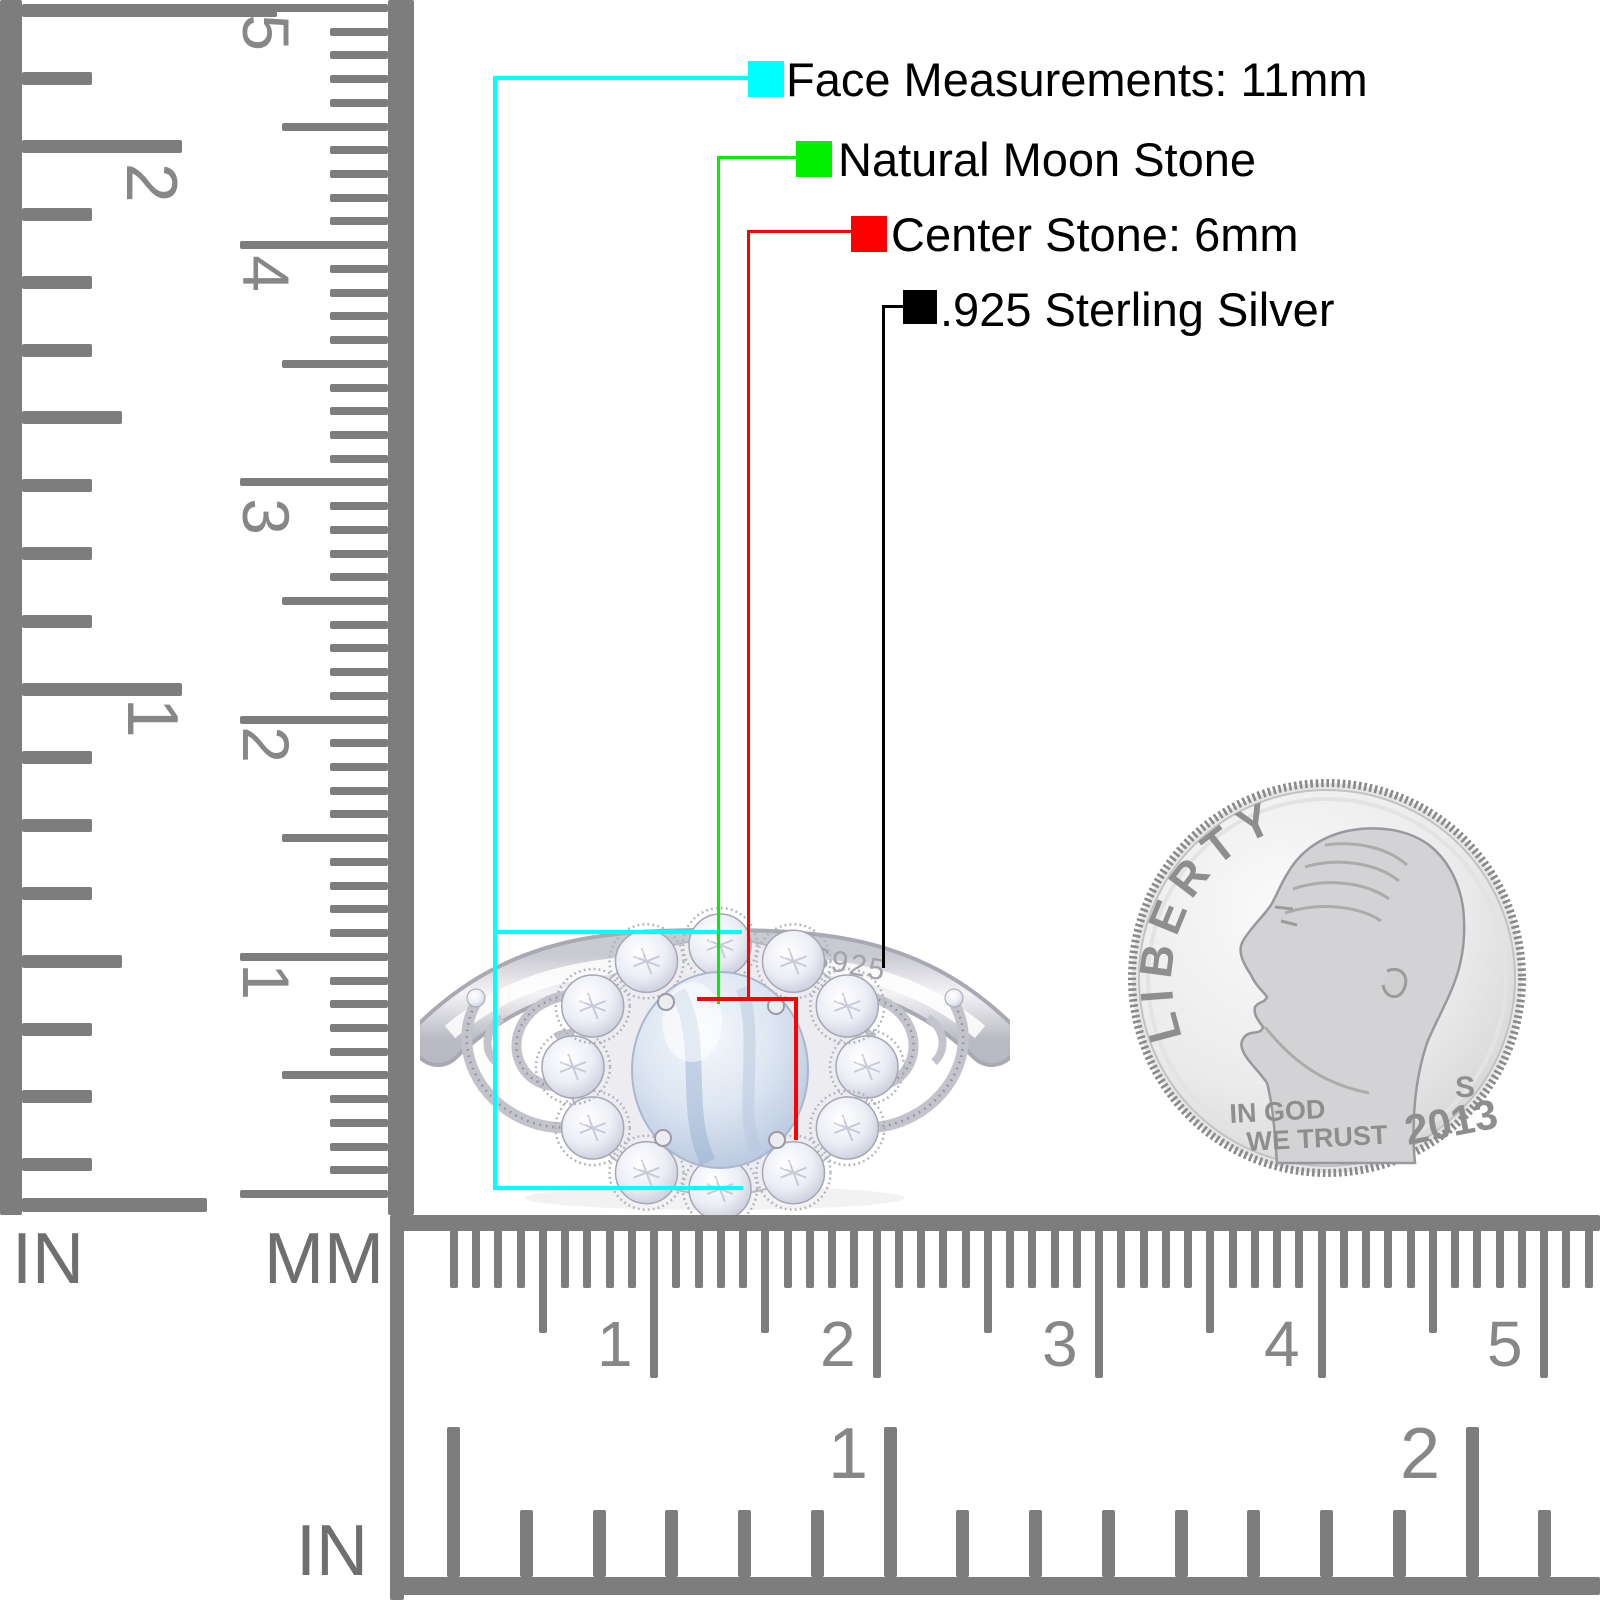 This screenshot has height=1600, width=1600. Describe the element at coordinates (1077, 79) in the screenshot. I see `legend-label-face: Face Measurements: 11mm` at that location.